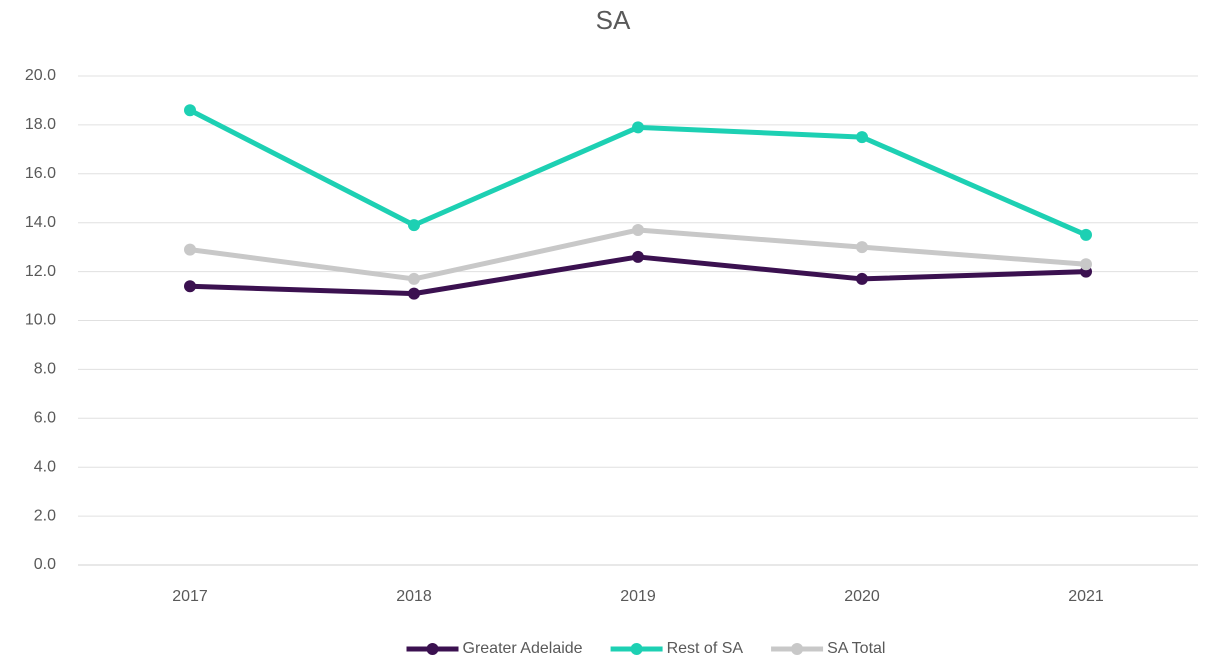 The height and width of the screenshot is (659, 1207). I want to click on y-tick-label: 20.0, so click(40, 75).